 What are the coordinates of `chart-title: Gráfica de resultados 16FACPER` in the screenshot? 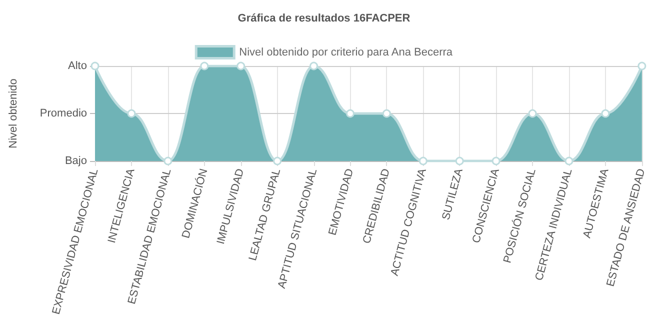 It's located at (324, 18).